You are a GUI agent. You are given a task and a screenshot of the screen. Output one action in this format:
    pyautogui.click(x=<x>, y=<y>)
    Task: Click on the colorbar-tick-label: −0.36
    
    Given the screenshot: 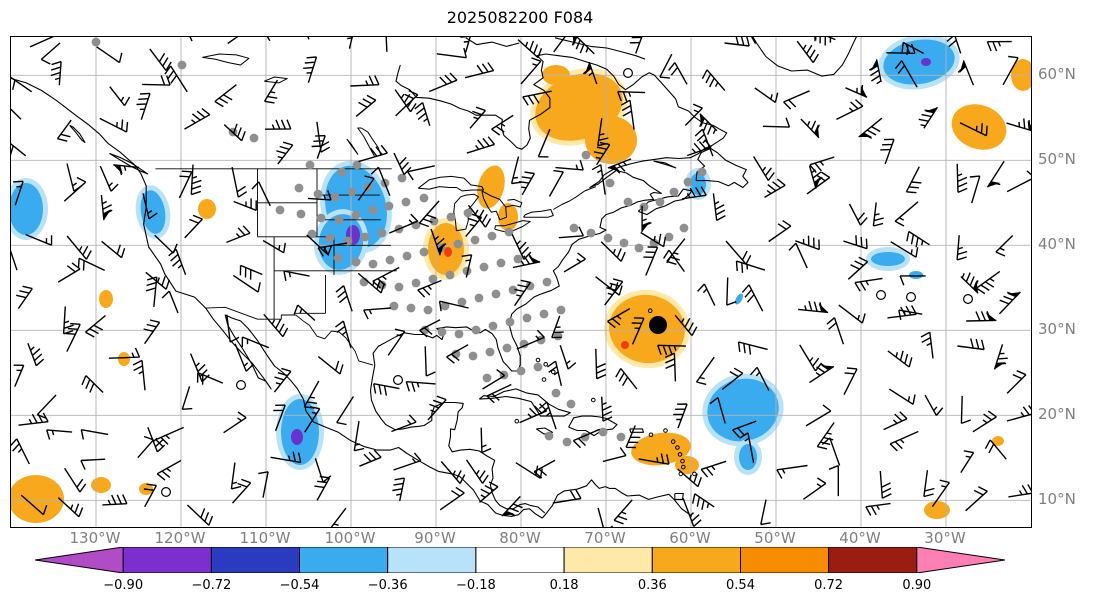 What is the action you would take?
    pyautogui.click(x=387, y=585)
    